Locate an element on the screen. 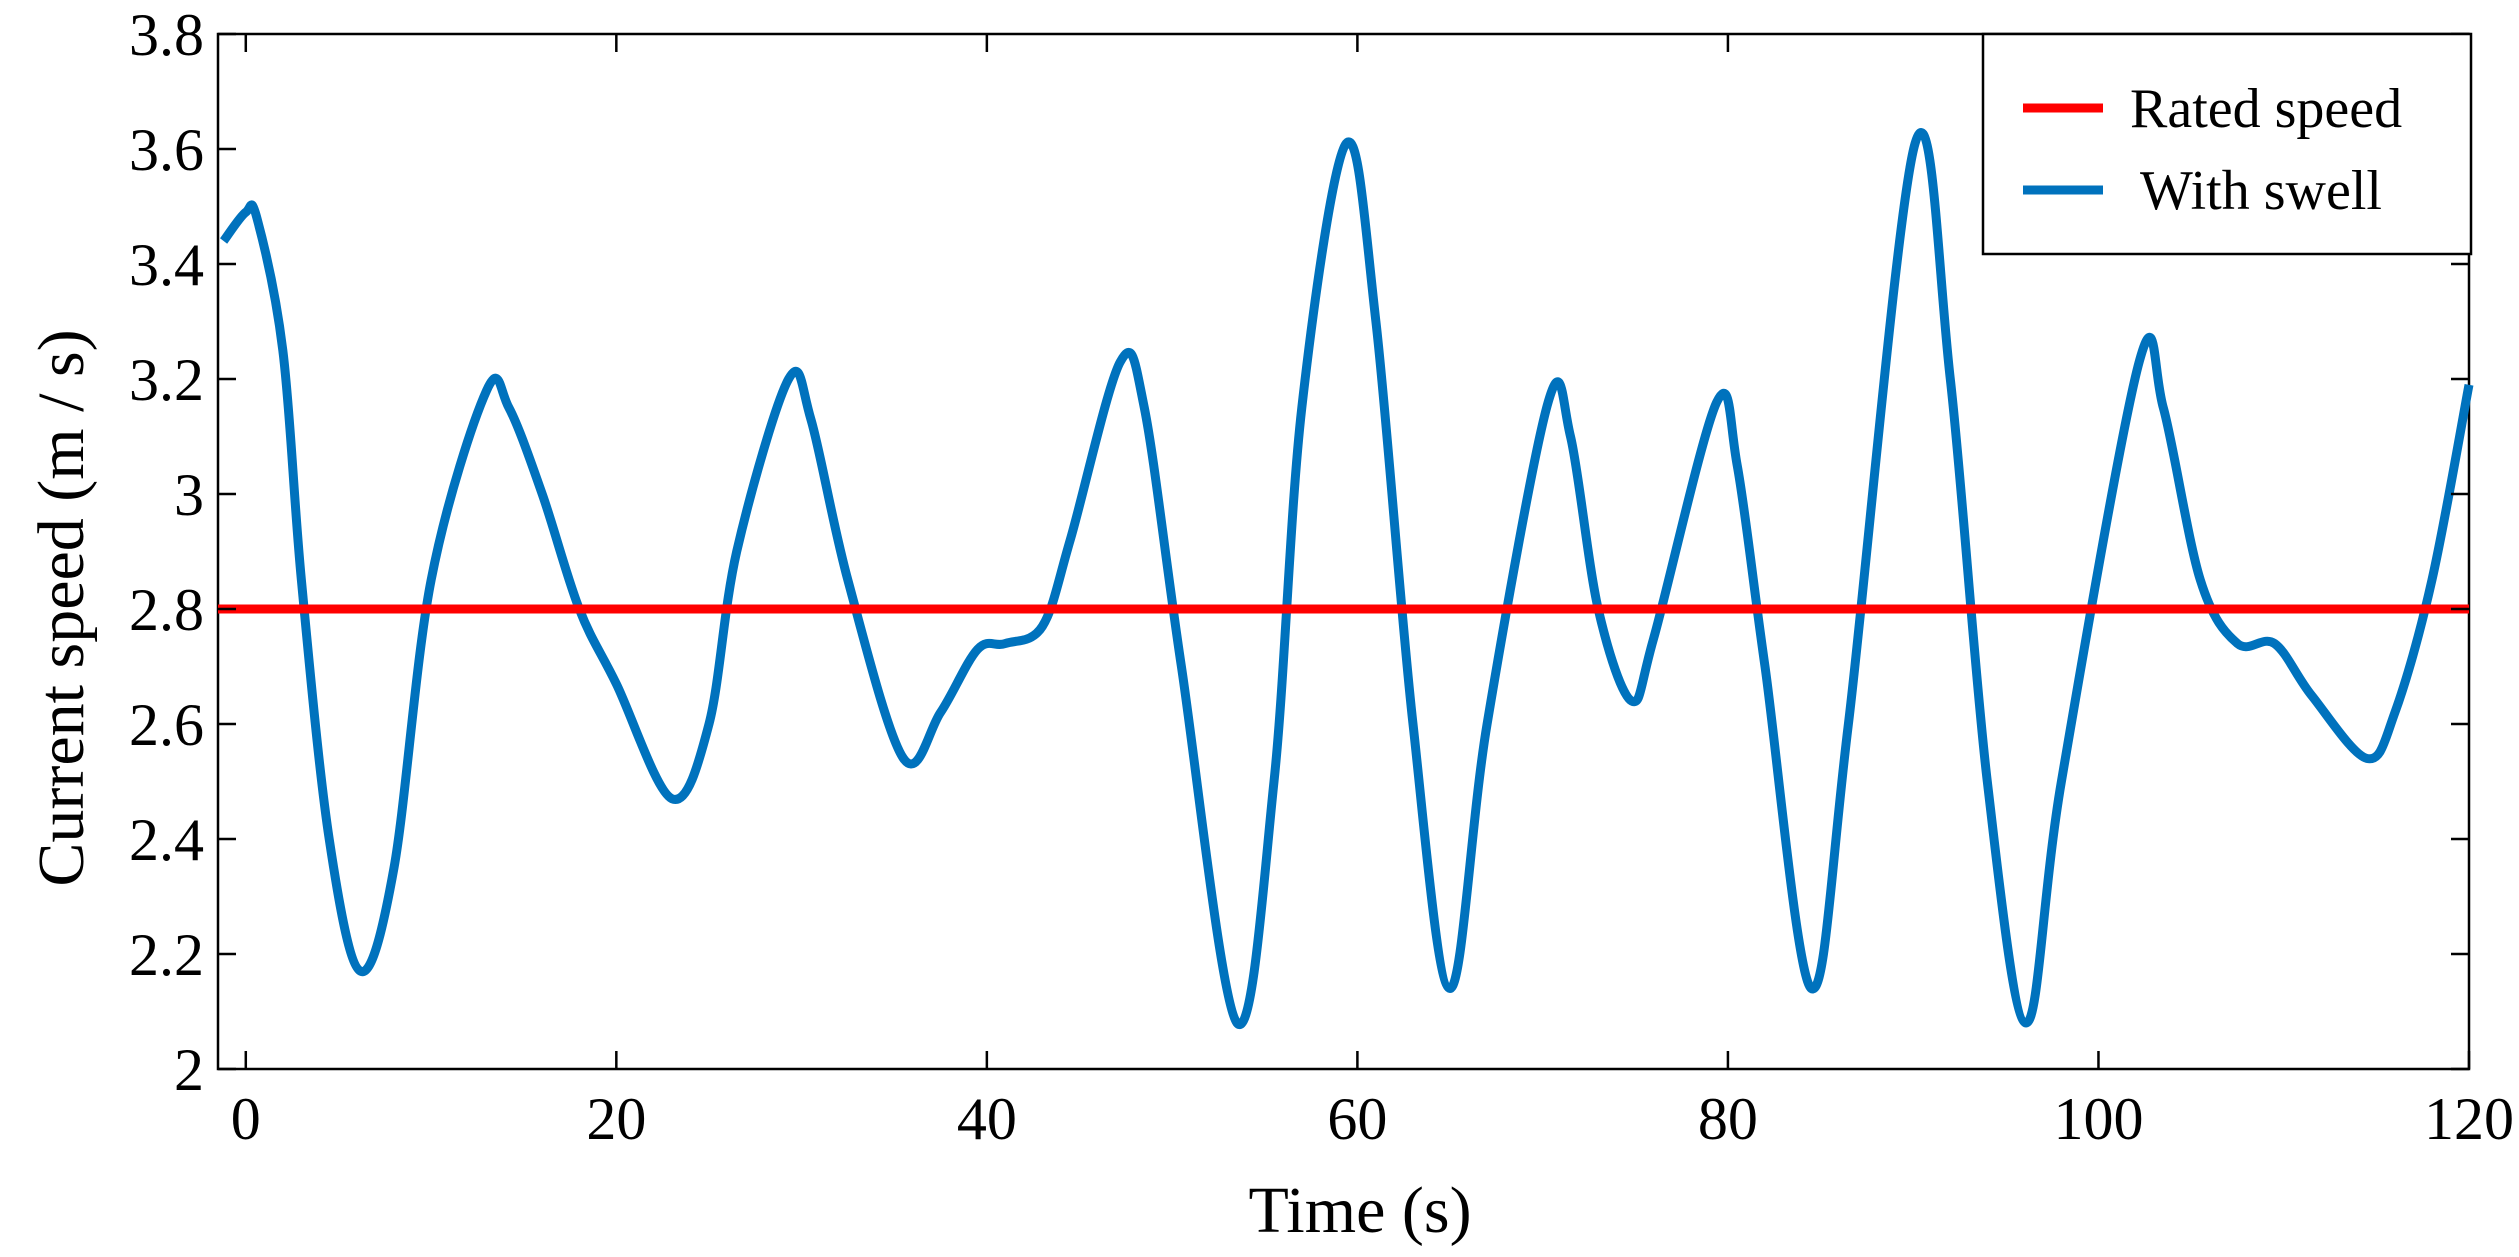 The image size is (2519, 1257). x-tick-label: 40 is located at coordinates (987, 1119).